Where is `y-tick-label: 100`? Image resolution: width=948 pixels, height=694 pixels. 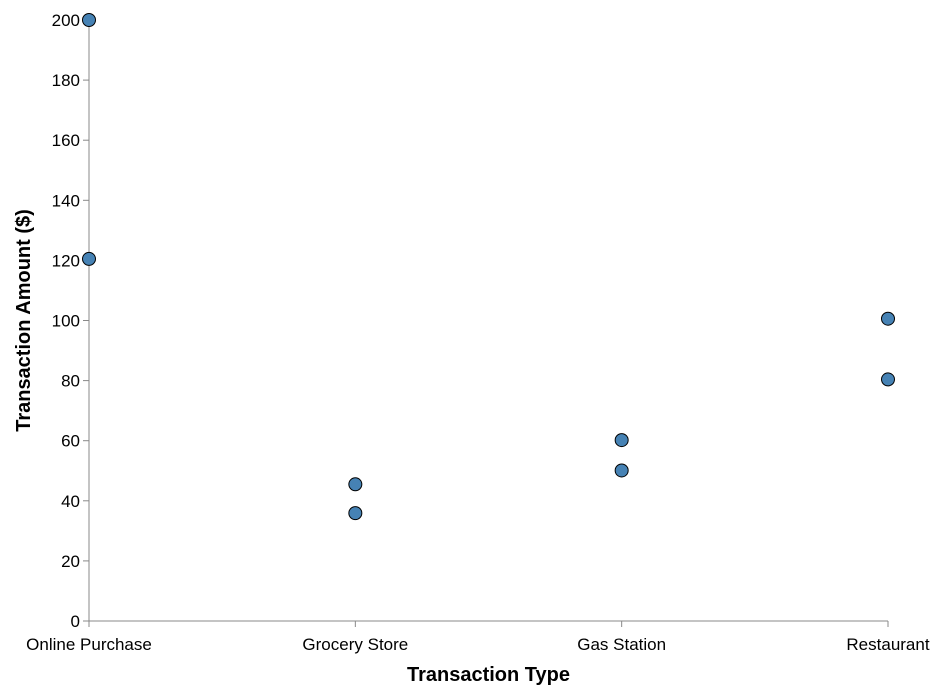 y-tick-label: 100 is located at coordinates (66, 321).